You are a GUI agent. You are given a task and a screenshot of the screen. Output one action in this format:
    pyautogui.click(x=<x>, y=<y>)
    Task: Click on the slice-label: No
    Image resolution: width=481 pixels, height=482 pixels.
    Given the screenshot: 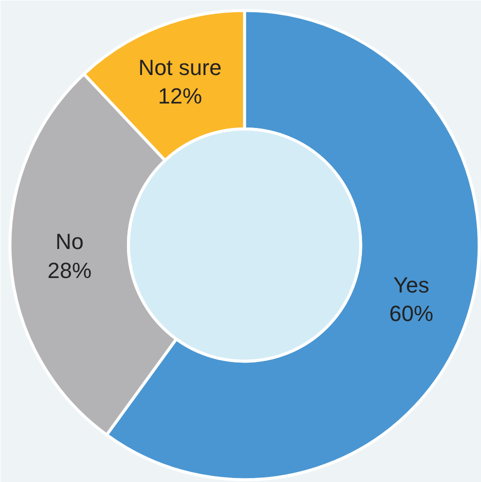 What is the action you would take?
    pyautogui.click(x=70, y=241)
    